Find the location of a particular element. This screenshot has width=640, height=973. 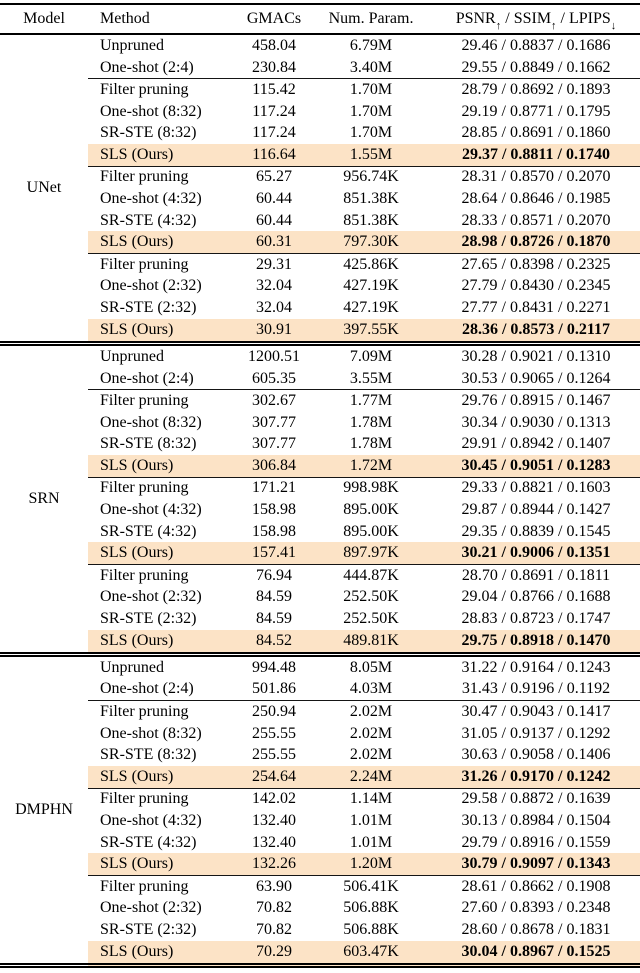

method-cell: One-shot (8:32) is located at coordinates (151, 422).